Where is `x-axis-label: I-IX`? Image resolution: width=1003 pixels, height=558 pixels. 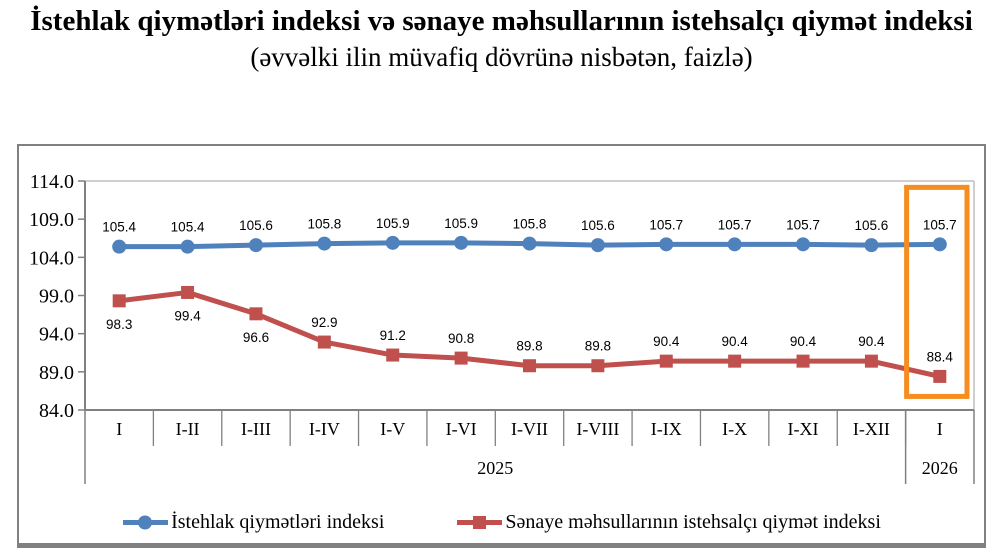 x-axis-label: I-IX is located at coordinates (666, 429).